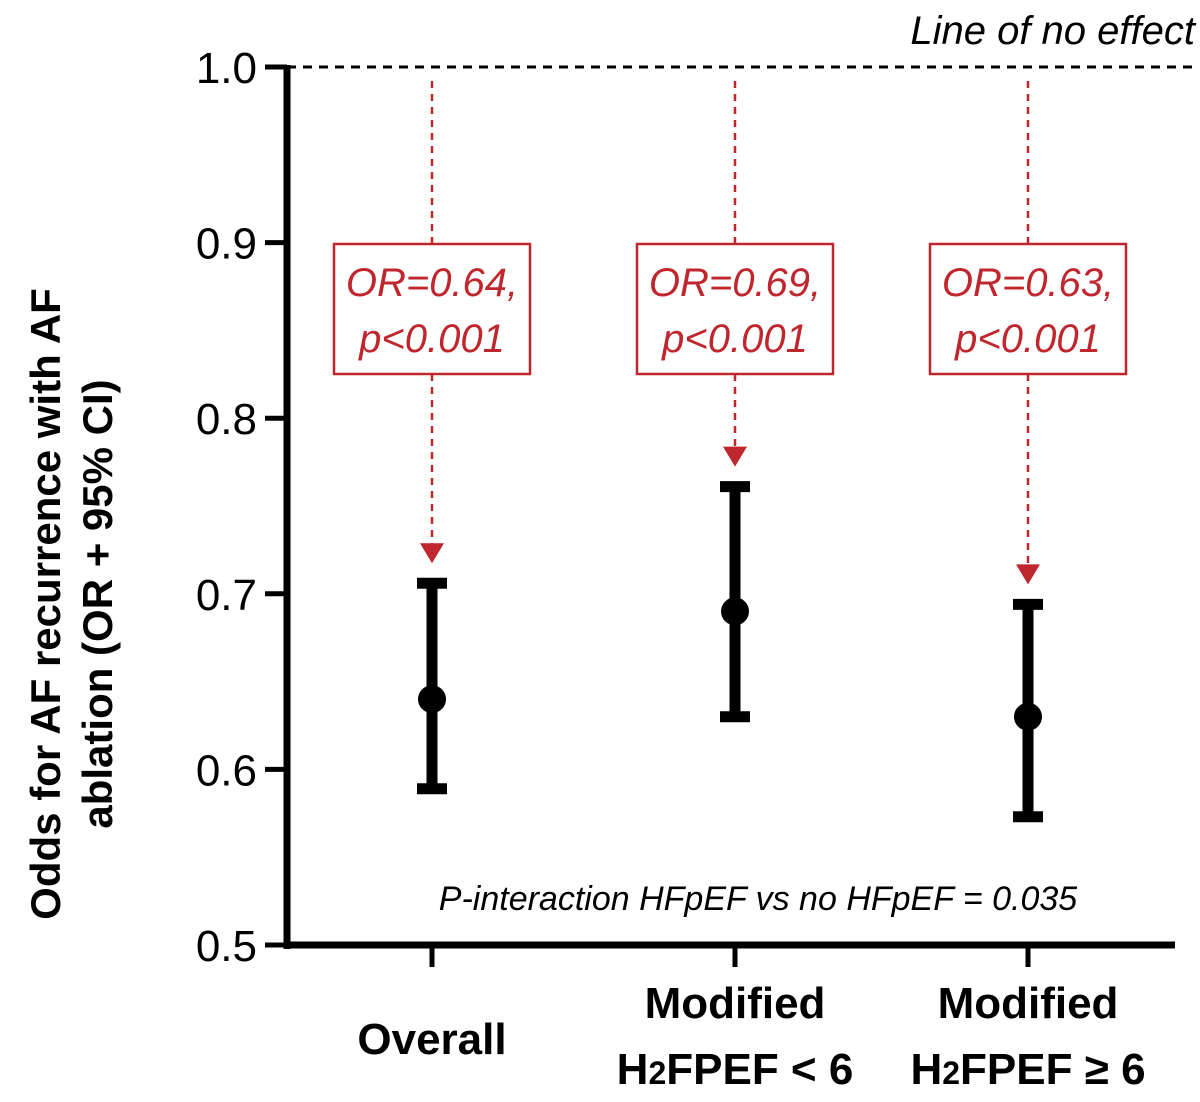 This screenshot has height=1102, width=1200. Describe the element at coordinates (1053, 31) in the screenshot. I see `reference-line-label: Line of no effect` at that location.